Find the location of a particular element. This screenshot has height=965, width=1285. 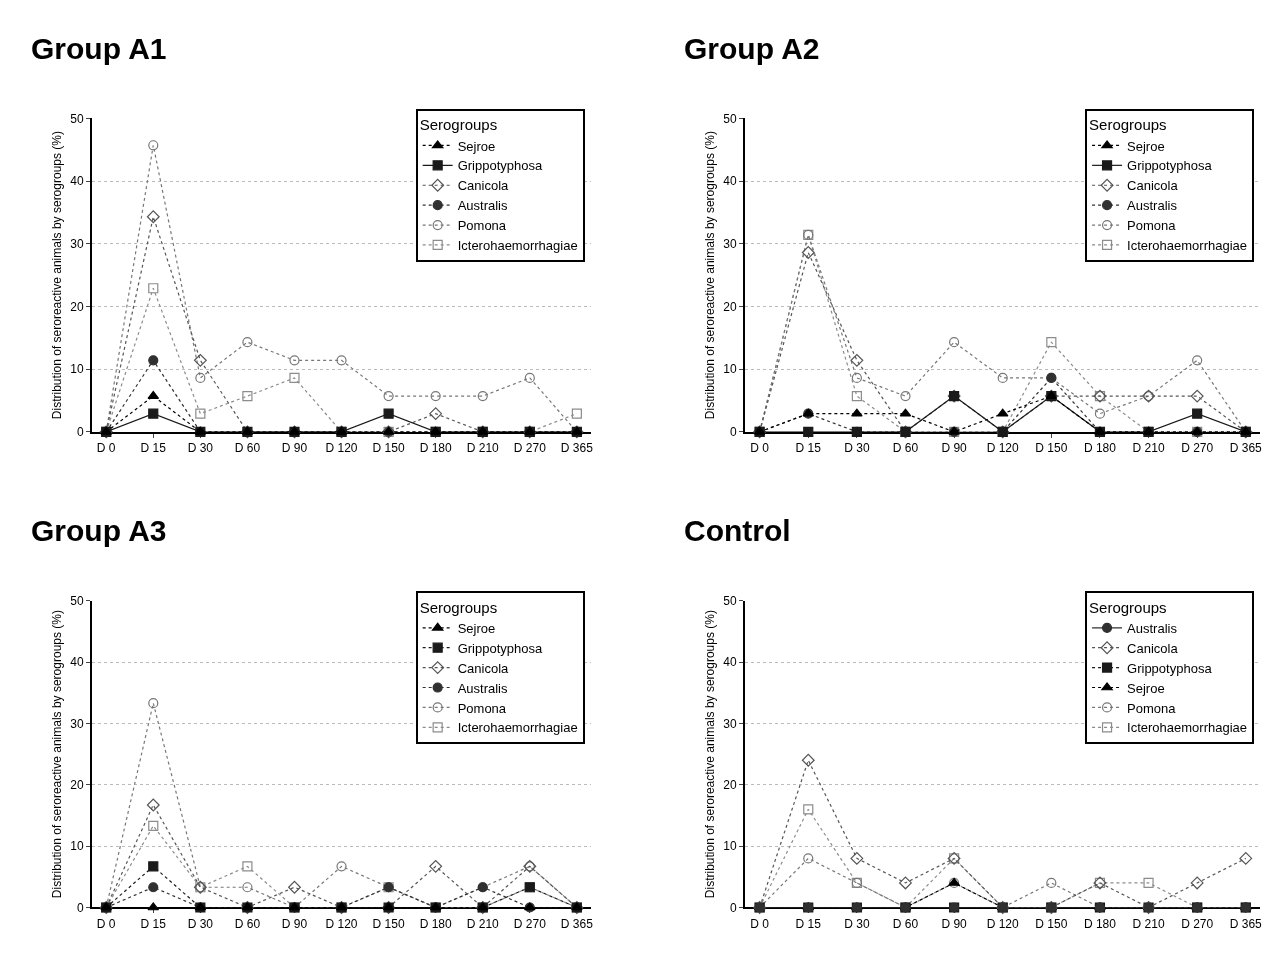

chart-title: Group A2 is located at coordinates (752, 48).